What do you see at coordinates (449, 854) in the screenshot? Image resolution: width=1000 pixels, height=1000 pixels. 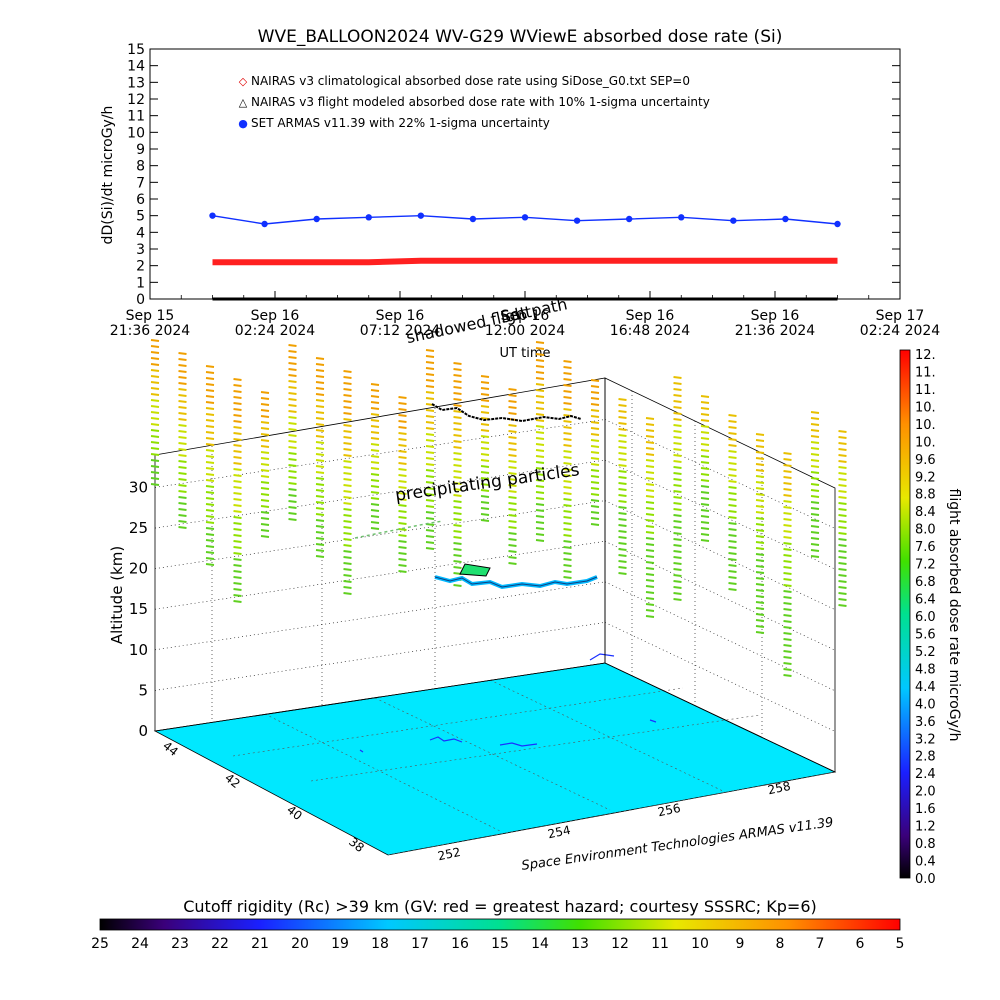 I see `longitude-tick-label: 252` at bounding box center [449, 854].